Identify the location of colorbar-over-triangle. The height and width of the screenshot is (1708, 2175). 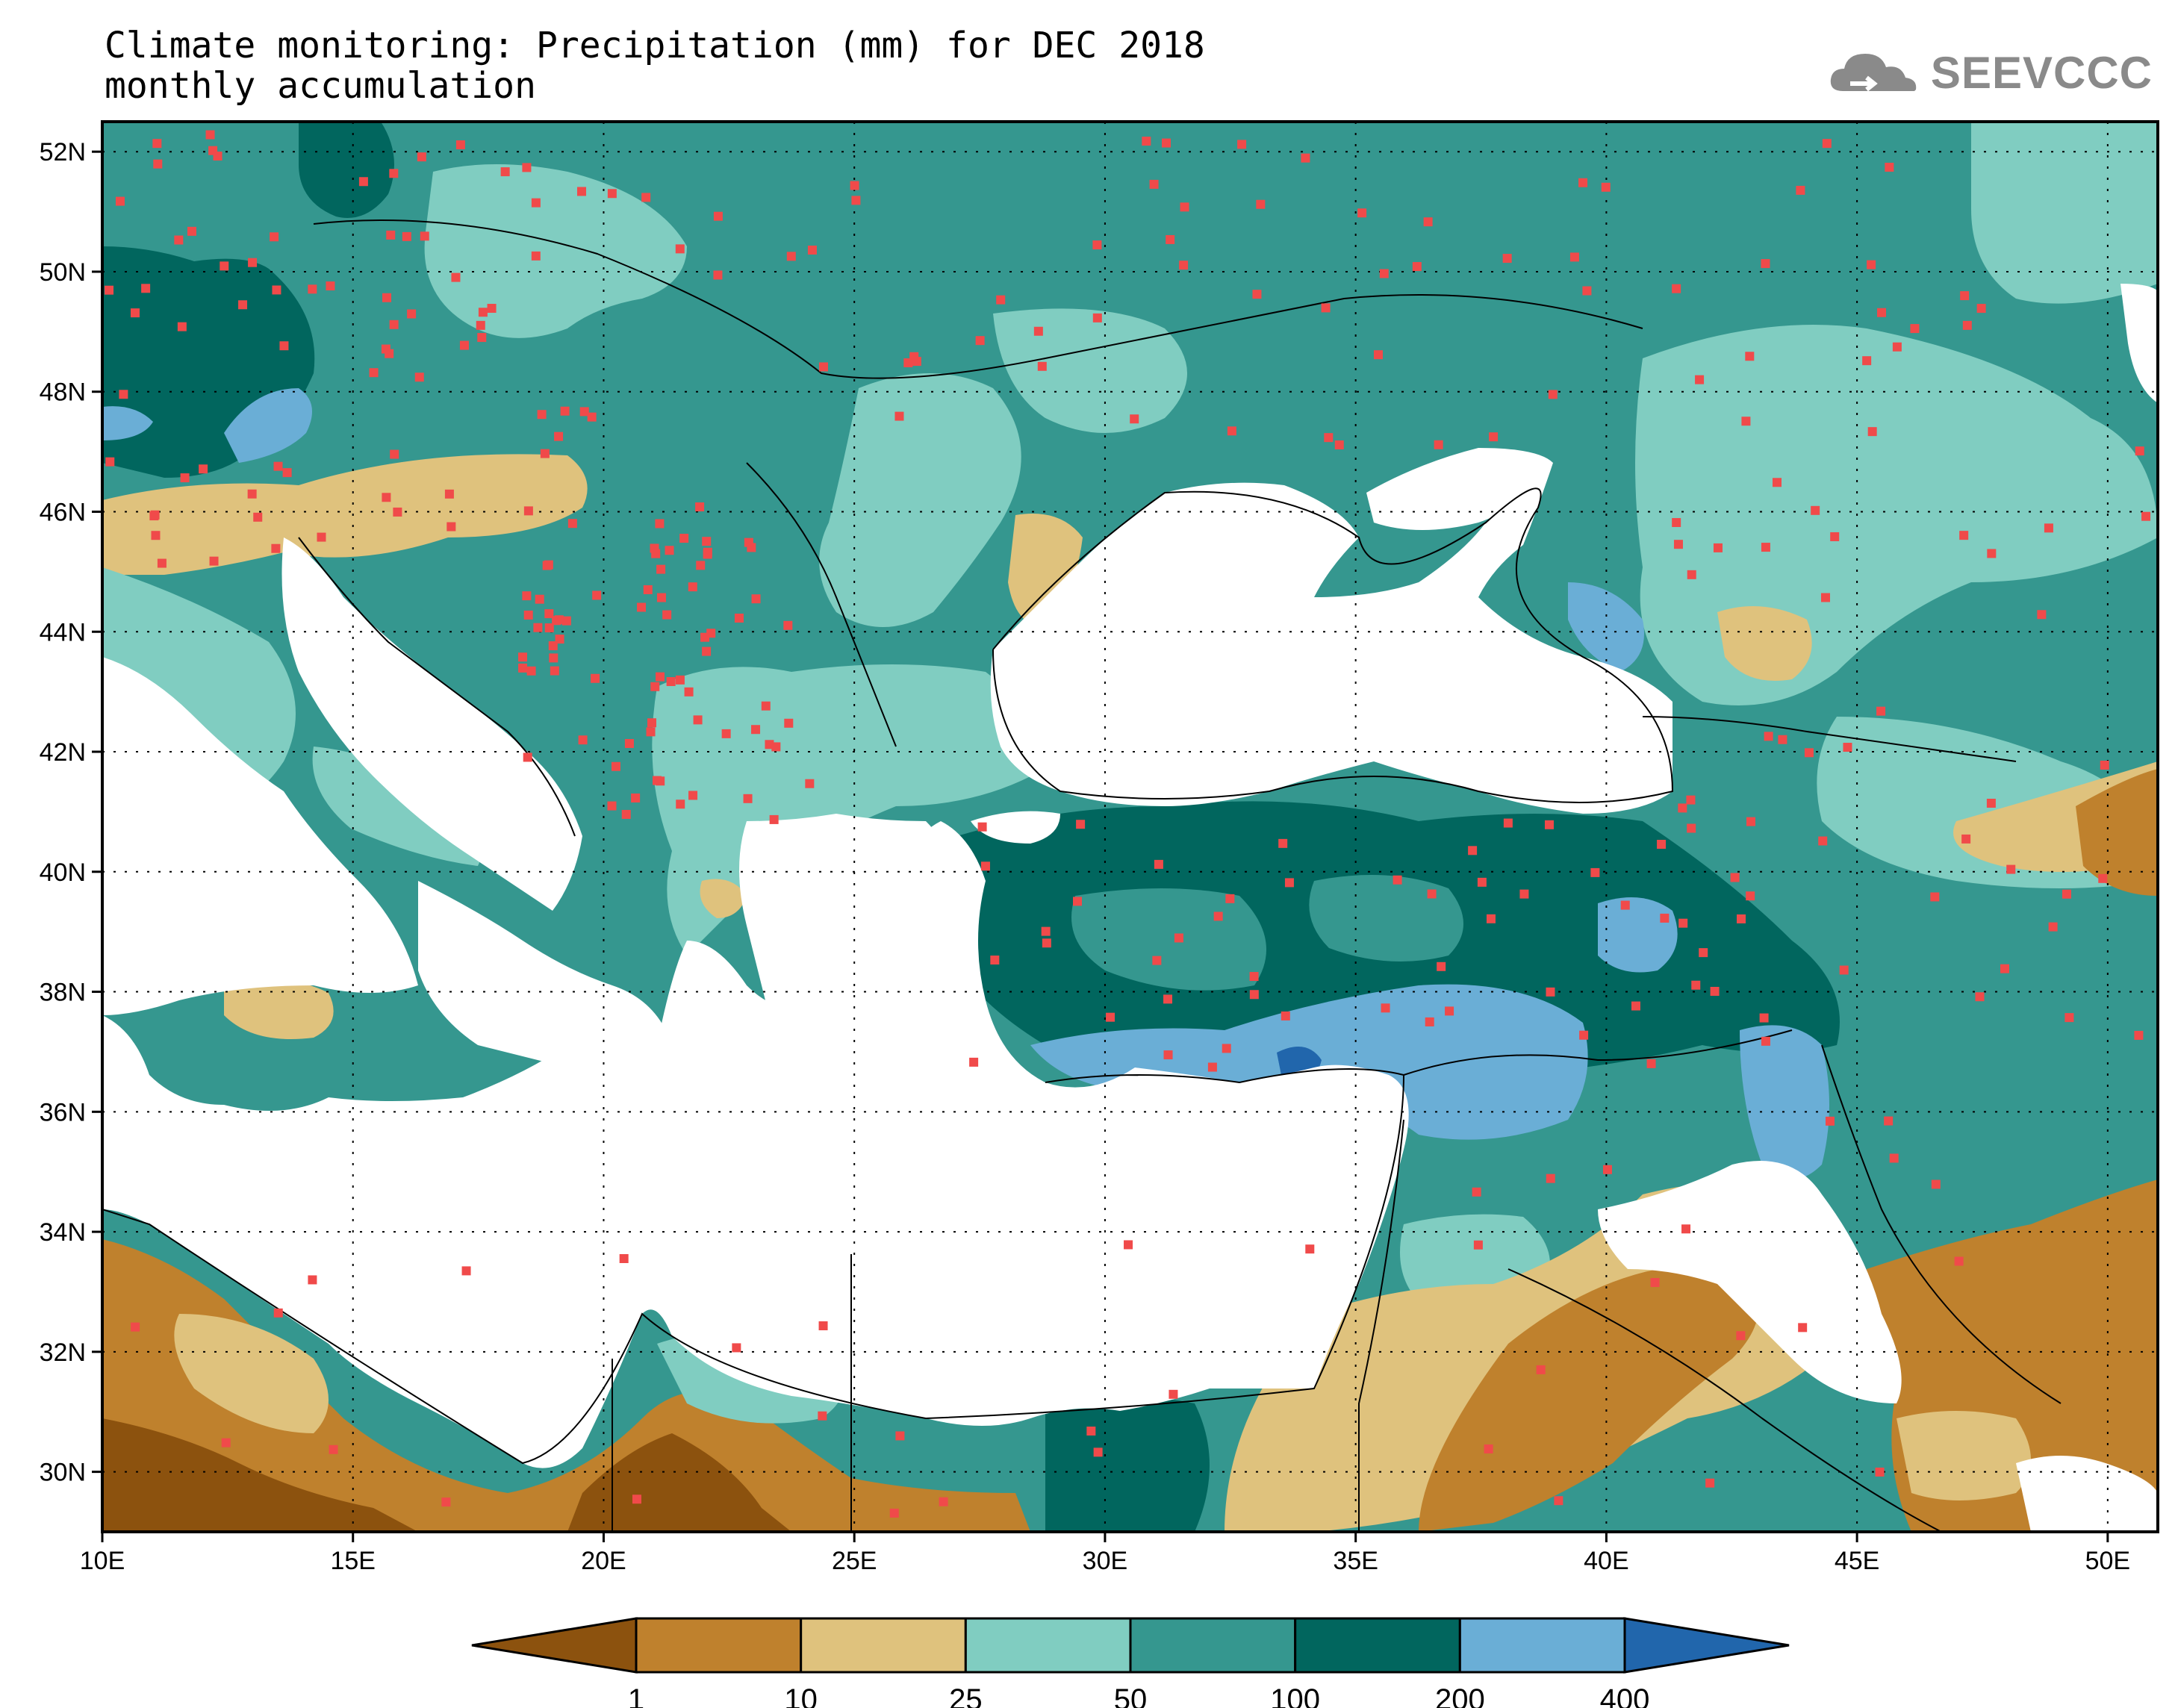
(1706, 1645).